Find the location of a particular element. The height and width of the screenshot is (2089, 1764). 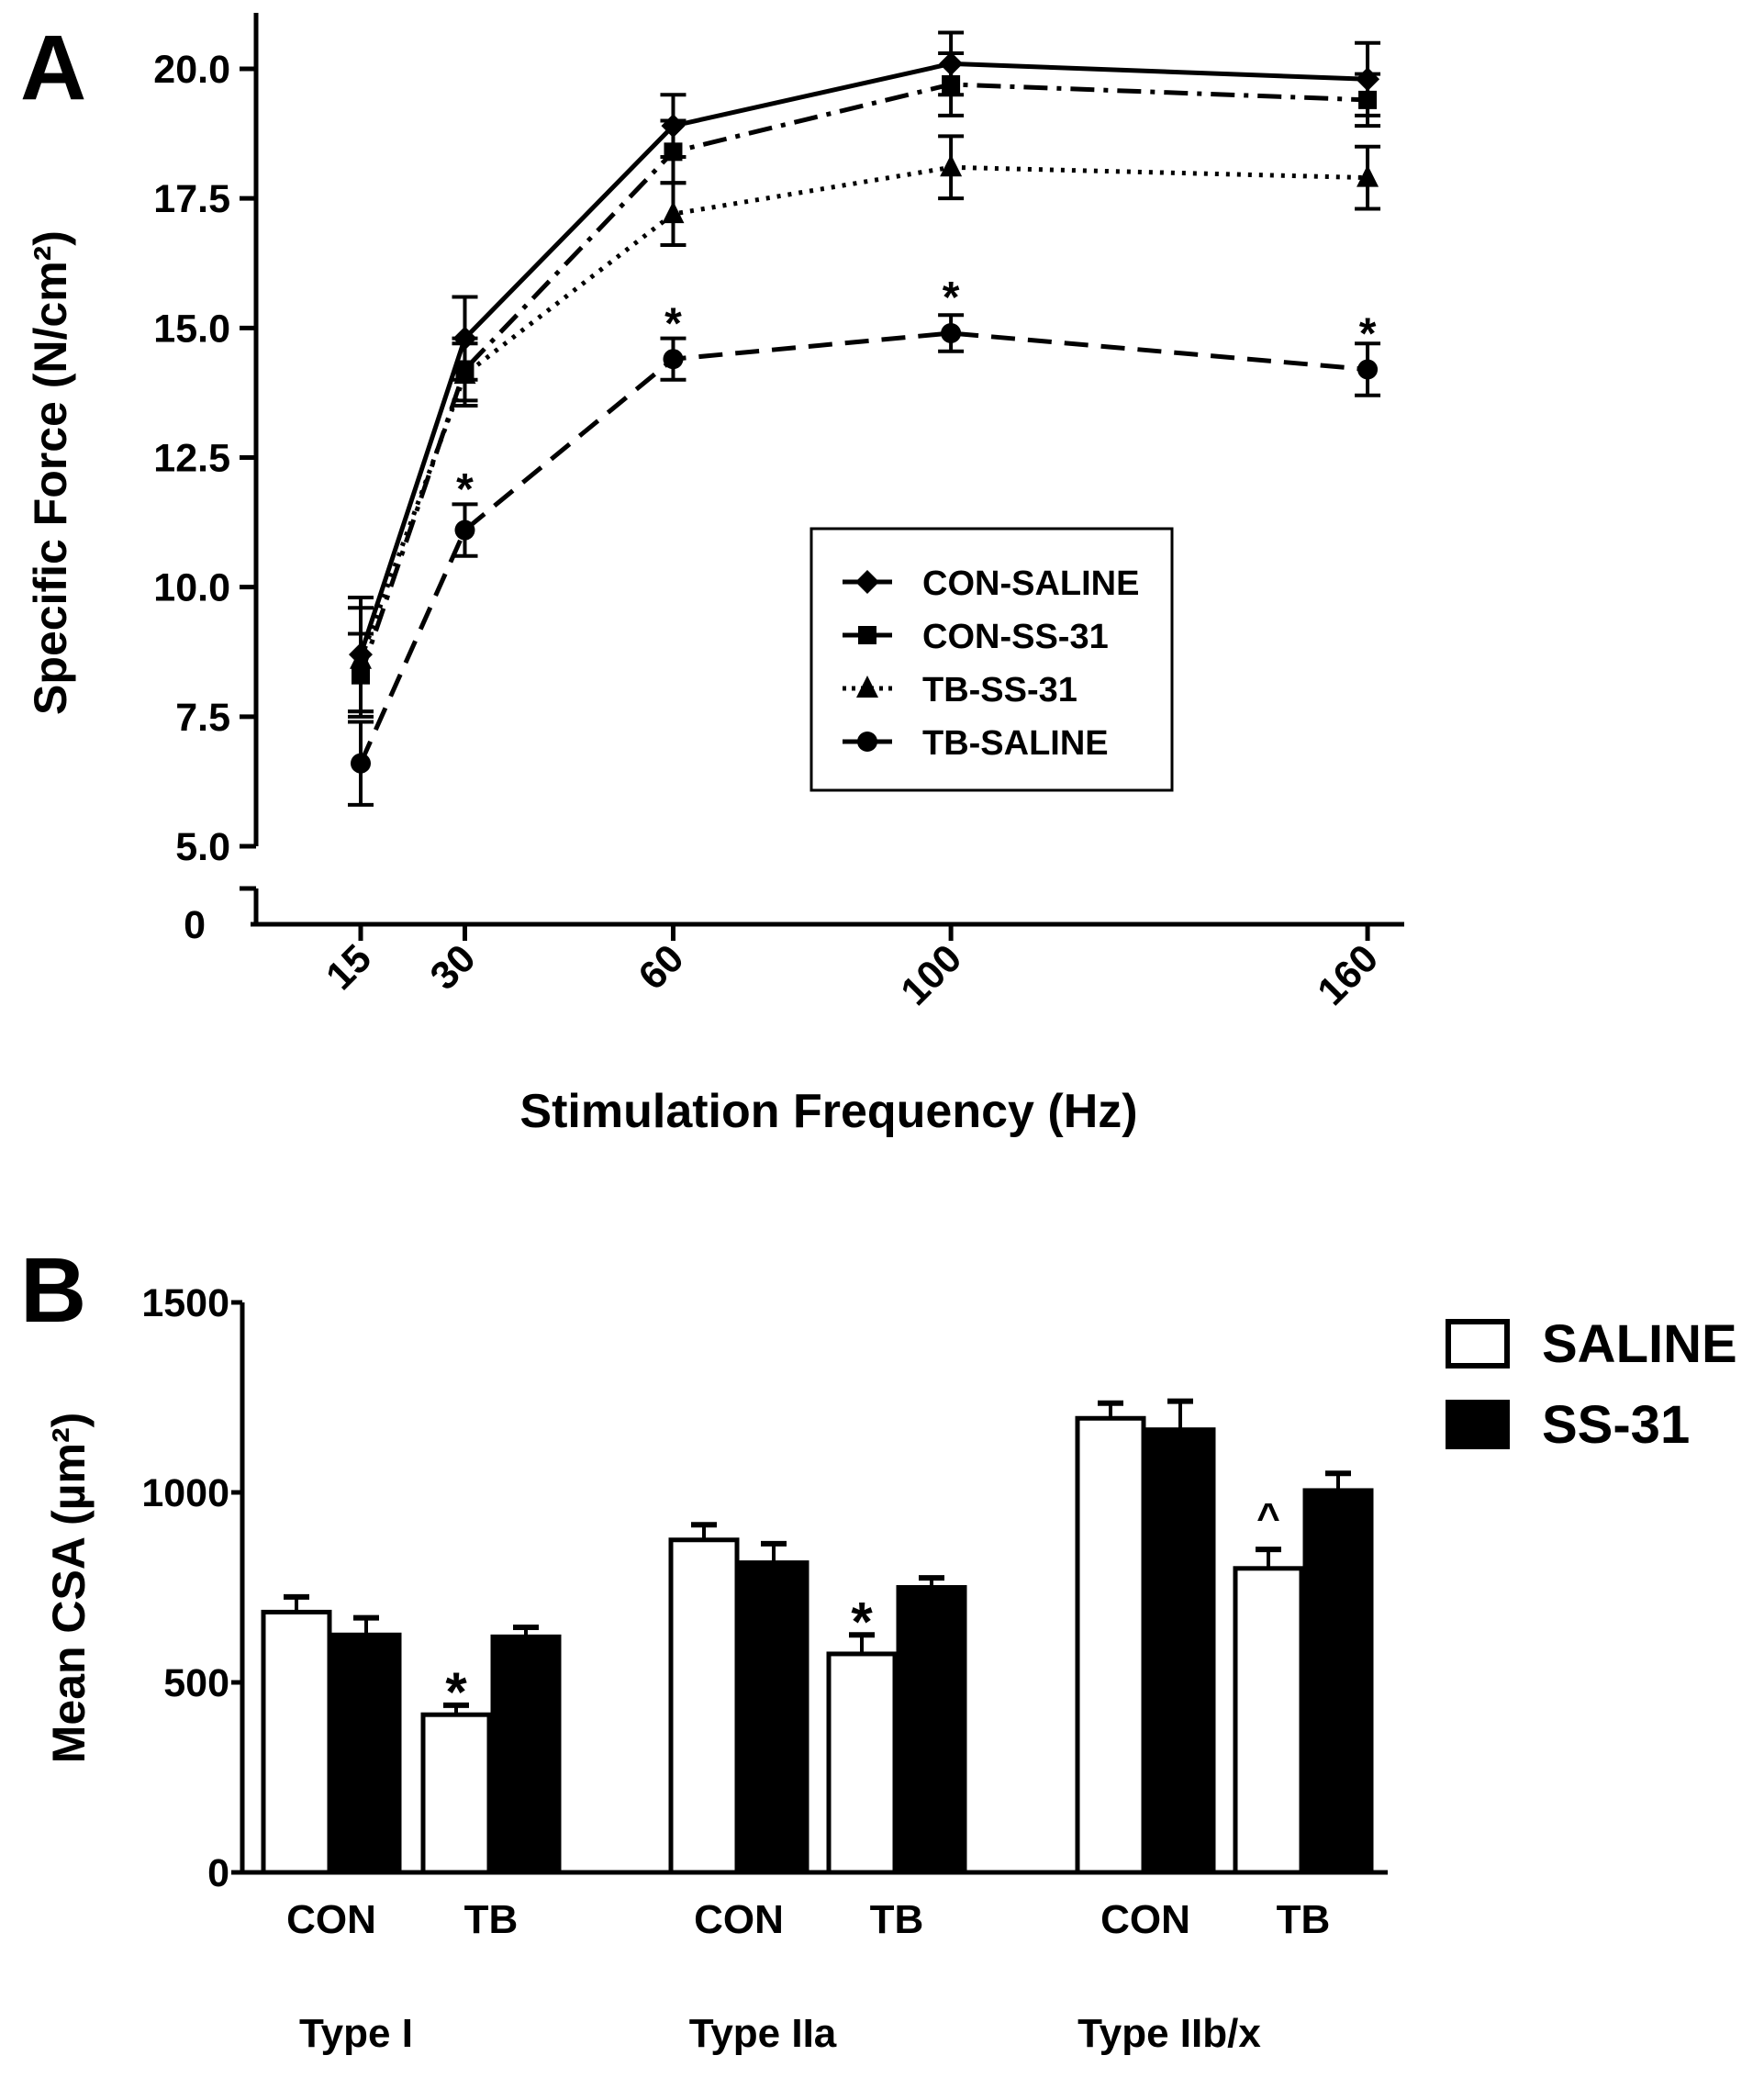

group-label: Type IIa is located at coordinates (763, 2033).